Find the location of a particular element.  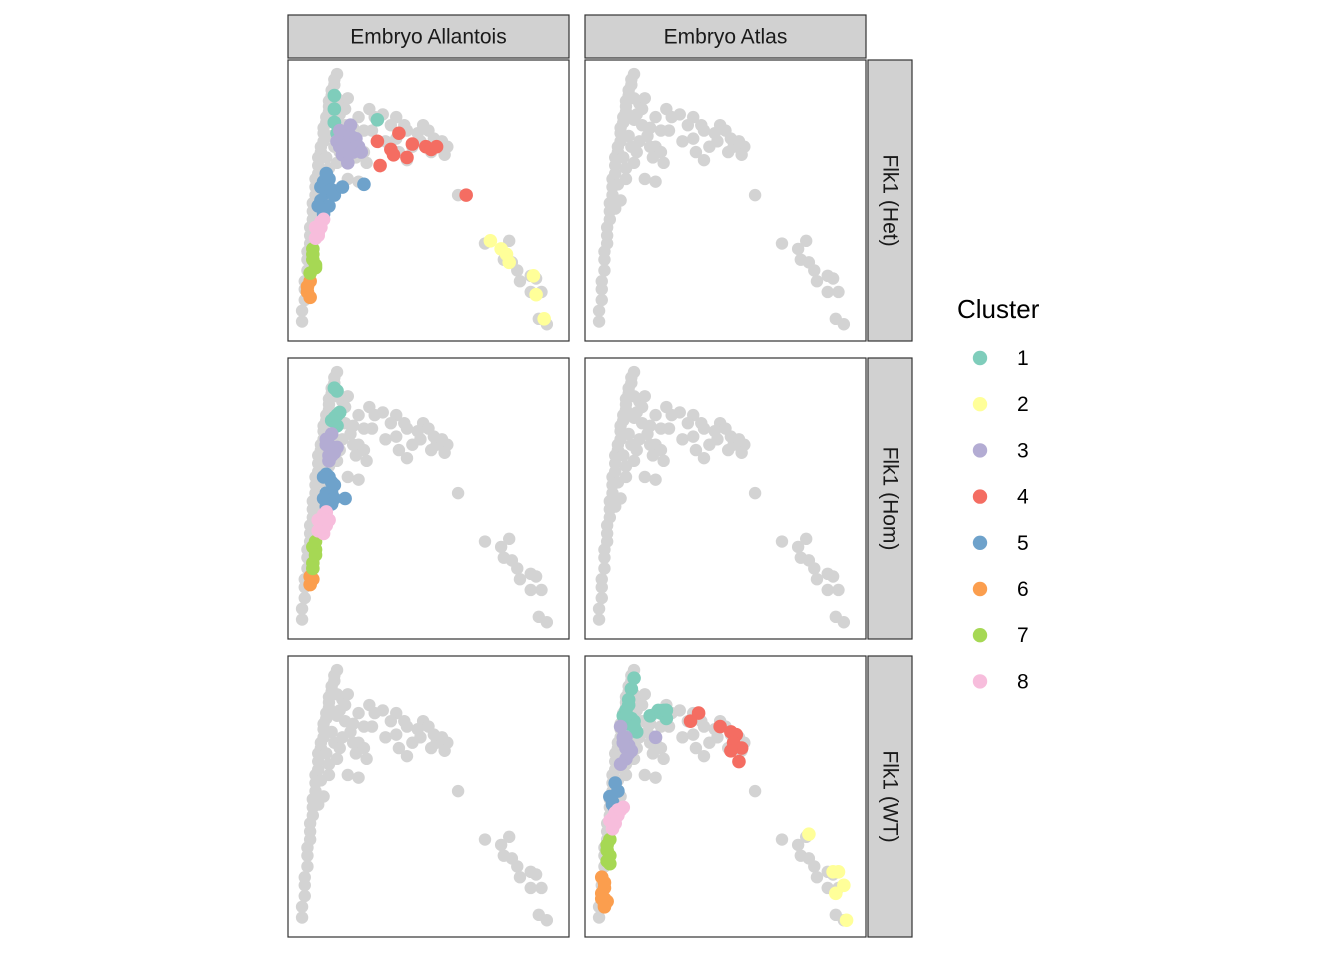

column-strips: Embryo Allantois Embryo Atlas is located at coordinates (577, 36).